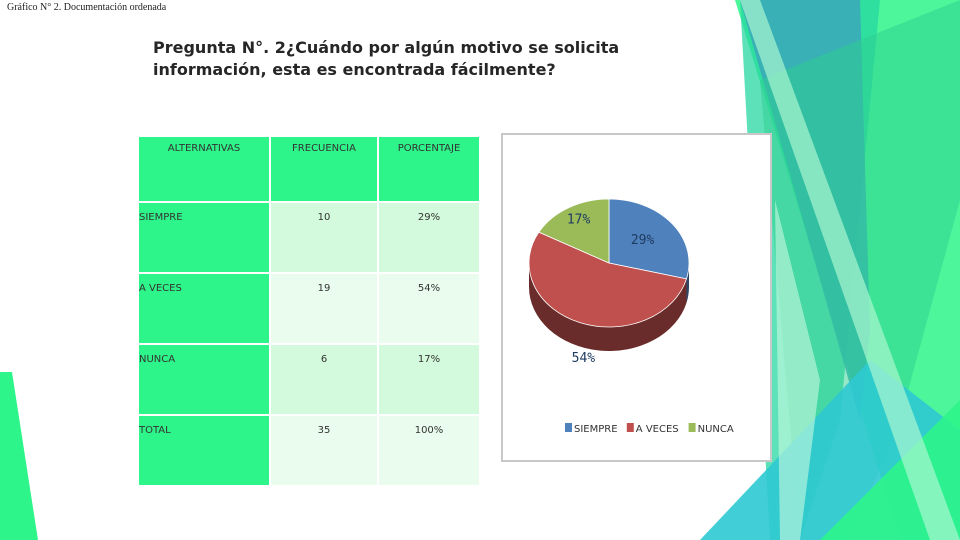  What do you see at coordinates (608, 307) in the screenshot?
I see `pie-slice-side-a-veces` at bounding box center [608, 307].